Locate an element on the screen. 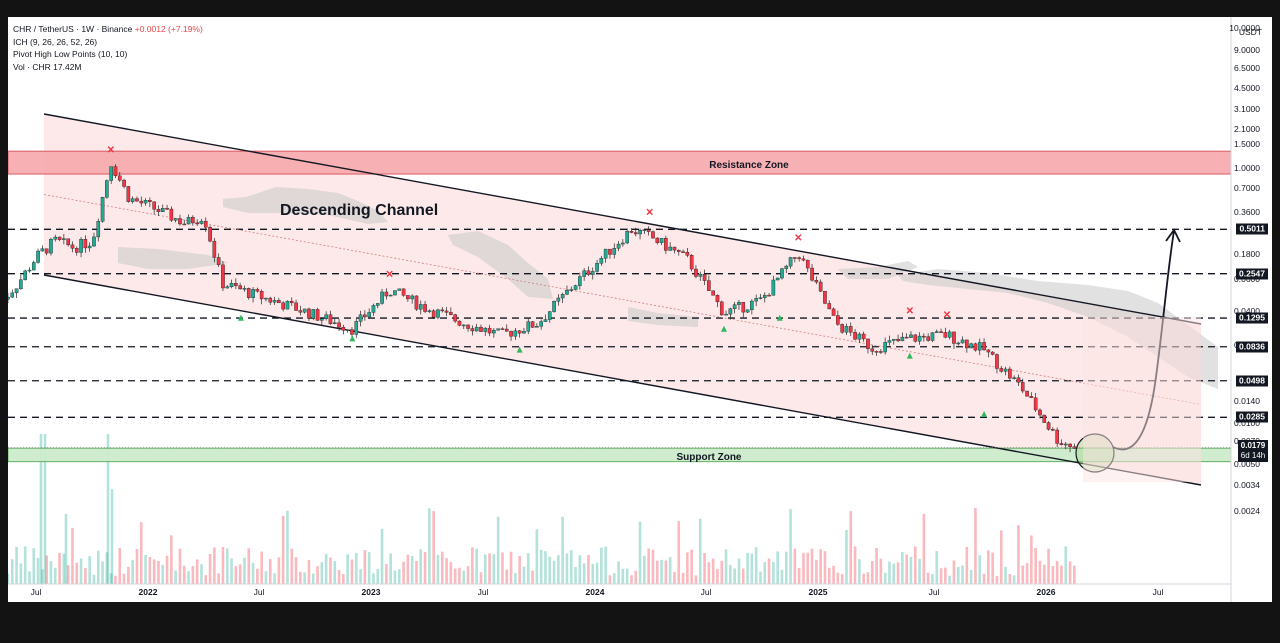 This screenshot has width=1280, height=643. legend-volume: Vol · CHR 17.42M is located at coordinates (47, 66).